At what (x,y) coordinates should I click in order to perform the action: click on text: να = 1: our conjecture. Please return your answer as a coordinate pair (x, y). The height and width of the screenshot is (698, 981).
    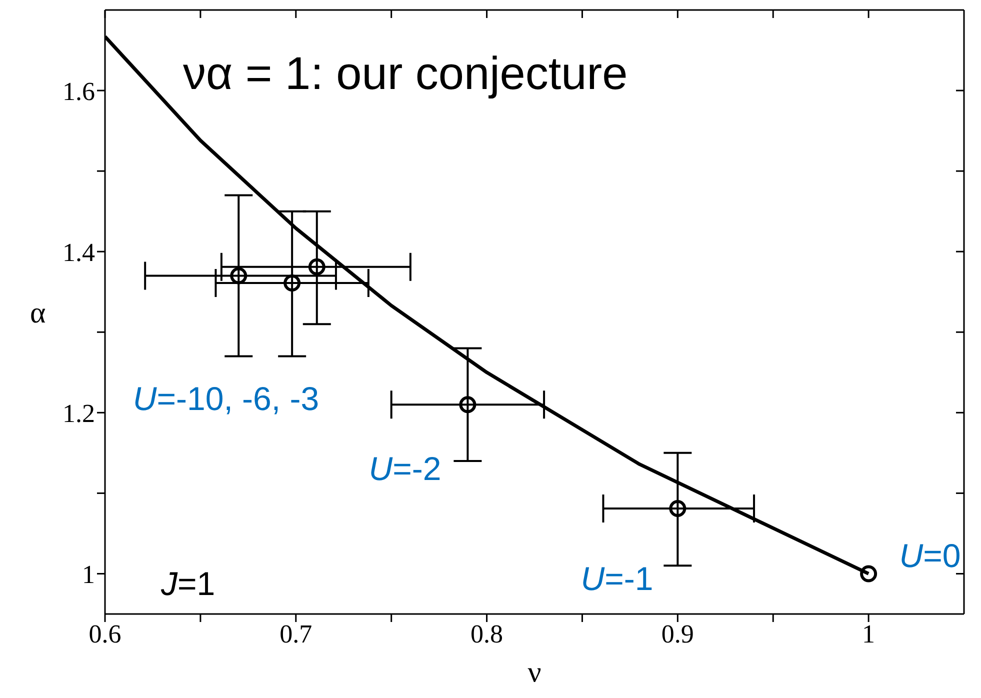
    Looking at the image, I should click on (405, 73).